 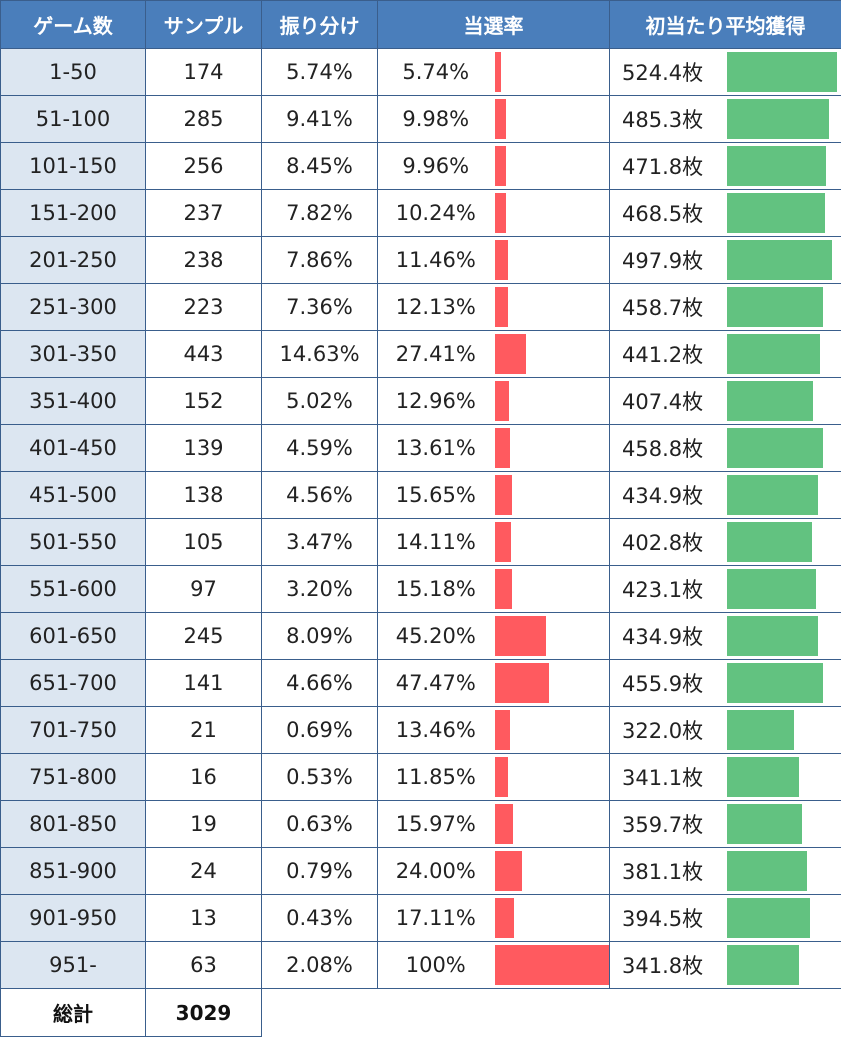 What do you see at coordinates (73, 213) in the screenshot?
I see `game-range-cell: 151-200` at bounding box center [73, 213].